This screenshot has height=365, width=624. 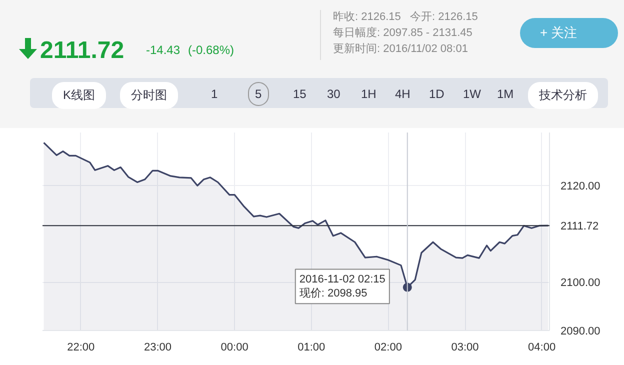 What do you see at coordinates (312, 348) in the screenshot?
I see `x-tick-label: 01:00` at bounding box center [312, 348].